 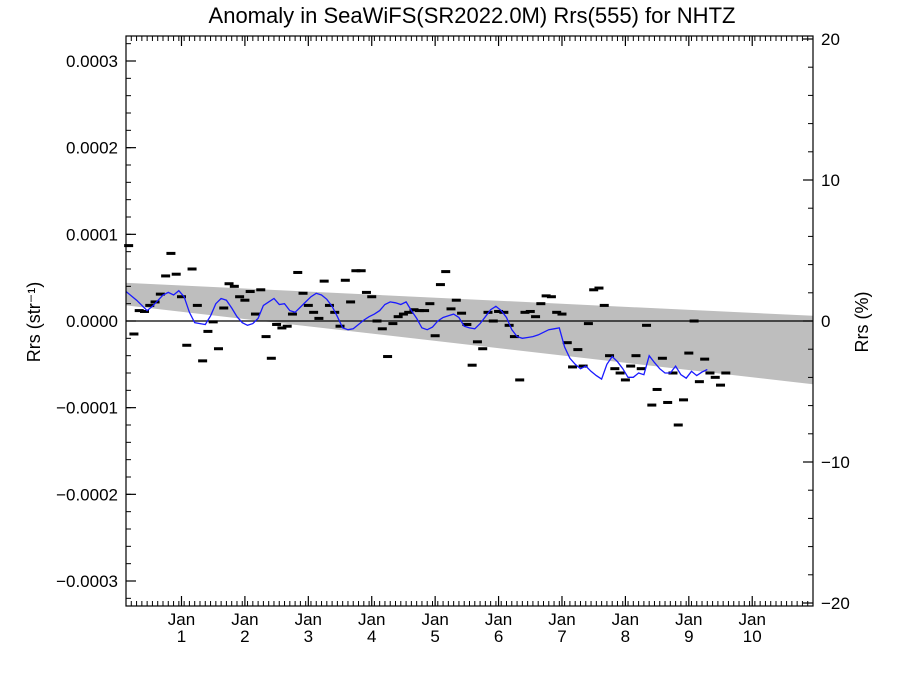 I want to click on y-left-tick-label: 0.0003, so click(x=92, y=61).